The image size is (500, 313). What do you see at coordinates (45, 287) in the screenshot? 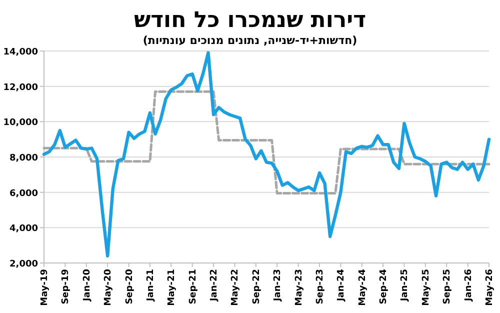
I see `x-tick-label: May-19` at bounding box center [45, 287].